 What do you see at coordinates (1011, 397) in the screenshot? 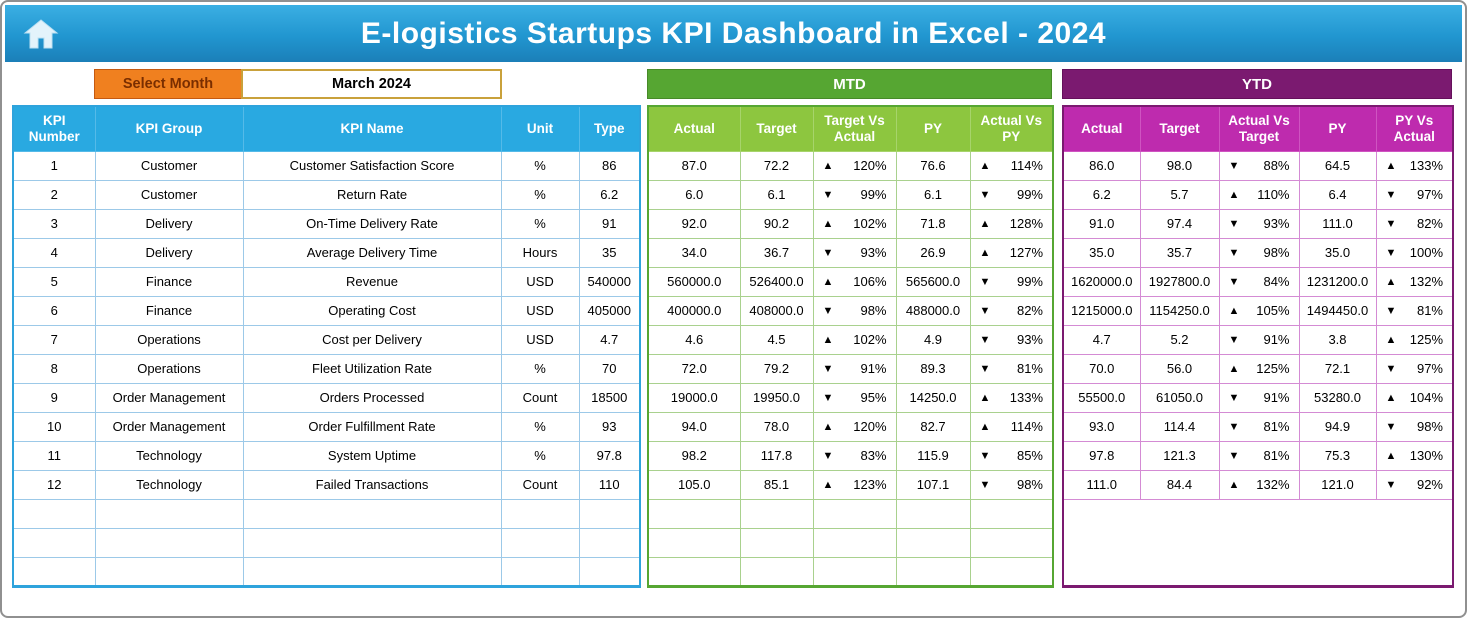
I see `mtd-actual-vs-py-cell: ▲ 133%` at bounding box center [1011, 397].